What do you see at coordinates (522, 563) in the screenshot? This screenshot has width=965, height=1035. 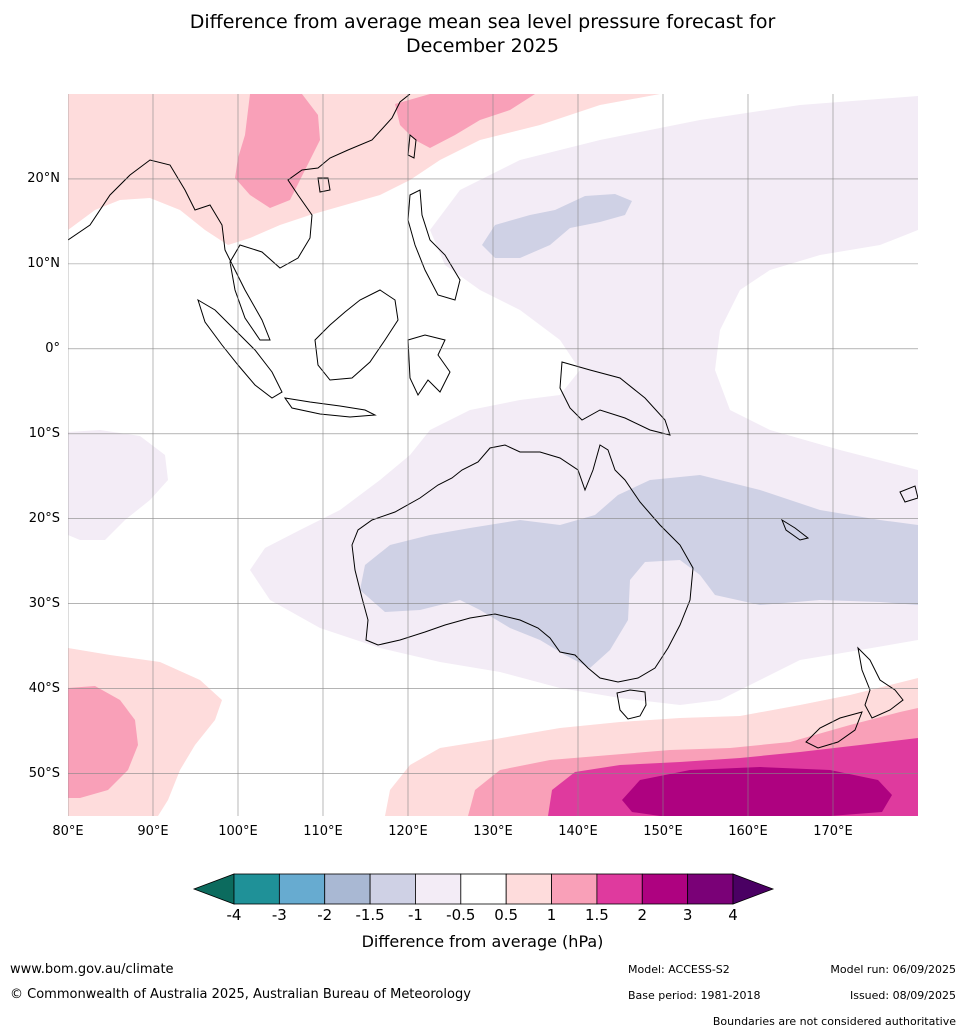 I see `coastline-australia` at bounding box center [522, 563].